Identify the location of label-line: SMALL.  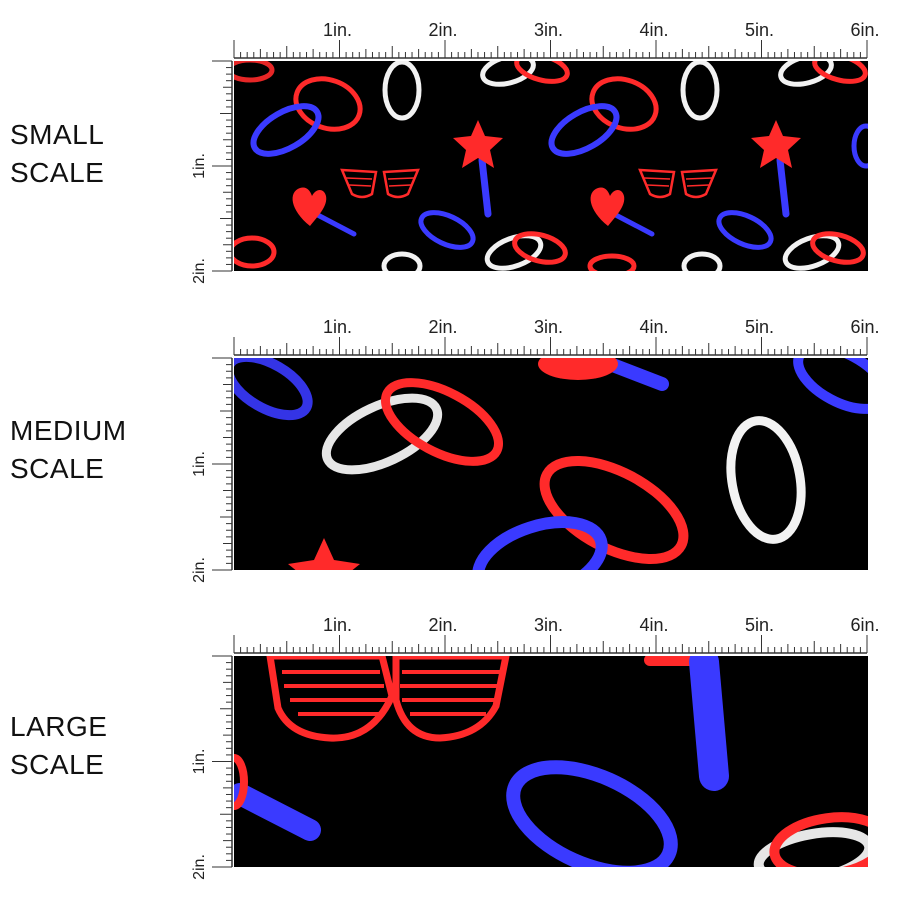
(57, 134).